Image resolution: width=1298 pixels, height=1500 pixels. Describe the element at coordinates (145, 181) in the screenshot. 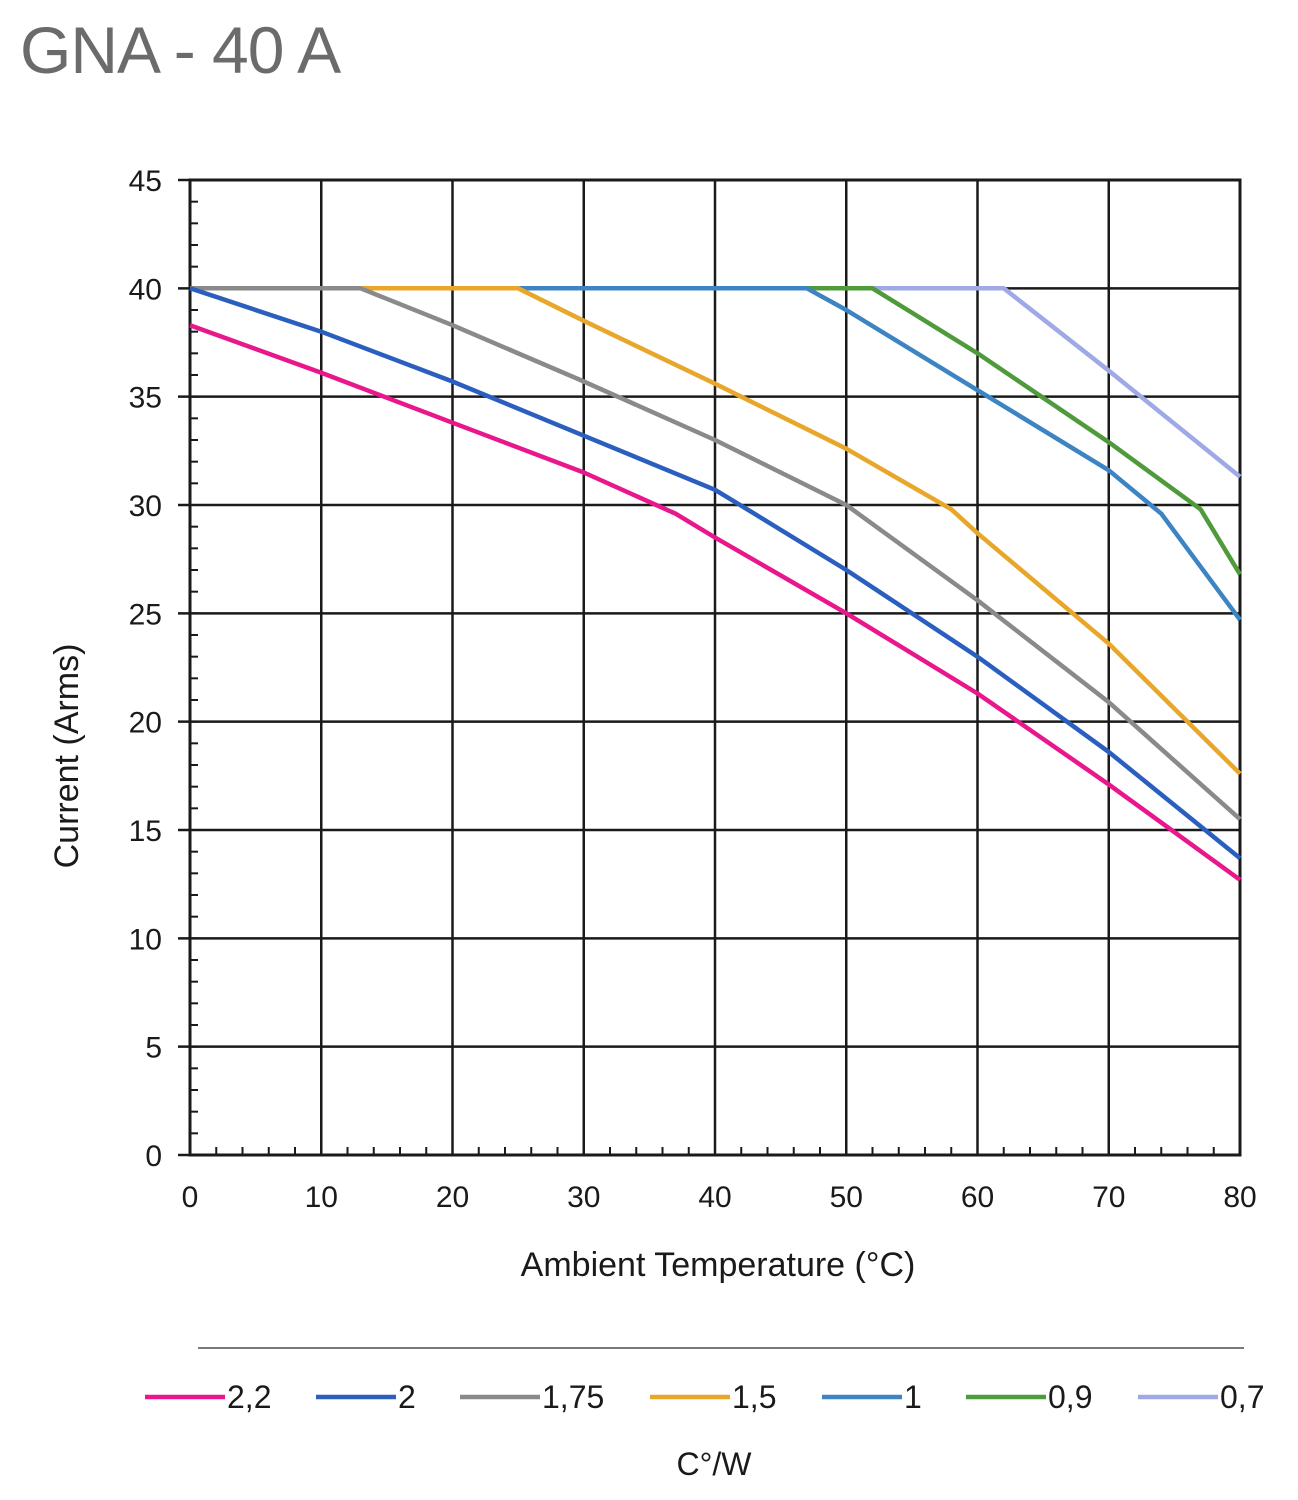

I see `y-tick-label: 45` at that location.